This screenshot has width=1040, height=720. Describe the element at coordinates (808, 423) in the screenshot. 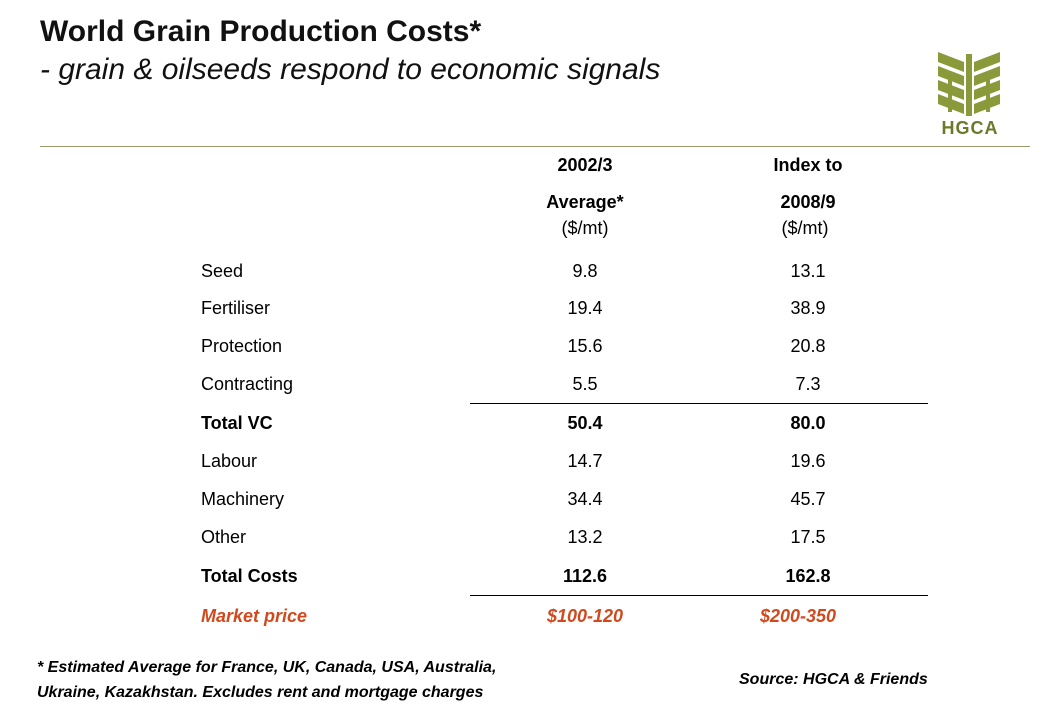

I see `row-value-total-vc-2008: 80.0` at that location.